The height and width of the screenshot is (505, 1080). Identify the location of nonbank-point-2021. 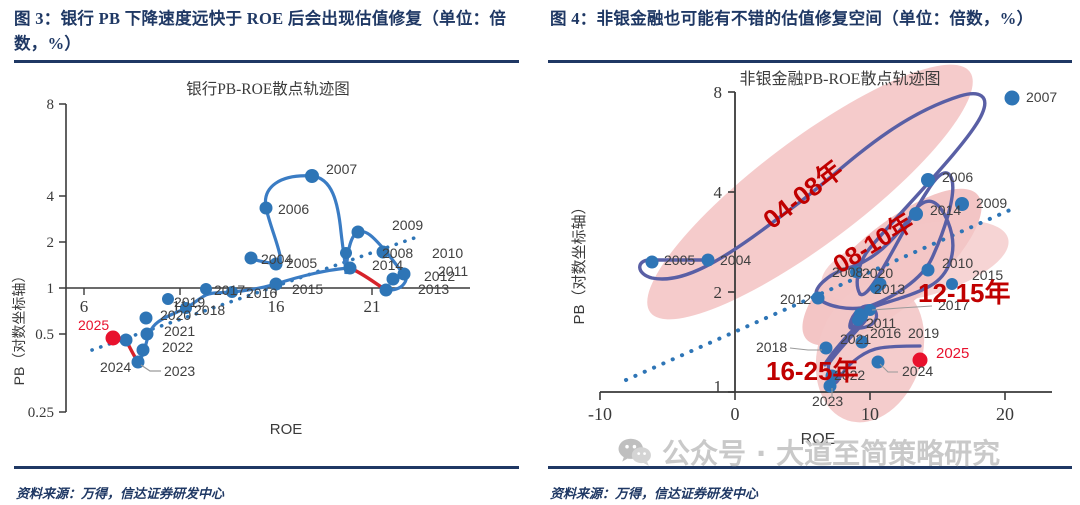
(858, 320).